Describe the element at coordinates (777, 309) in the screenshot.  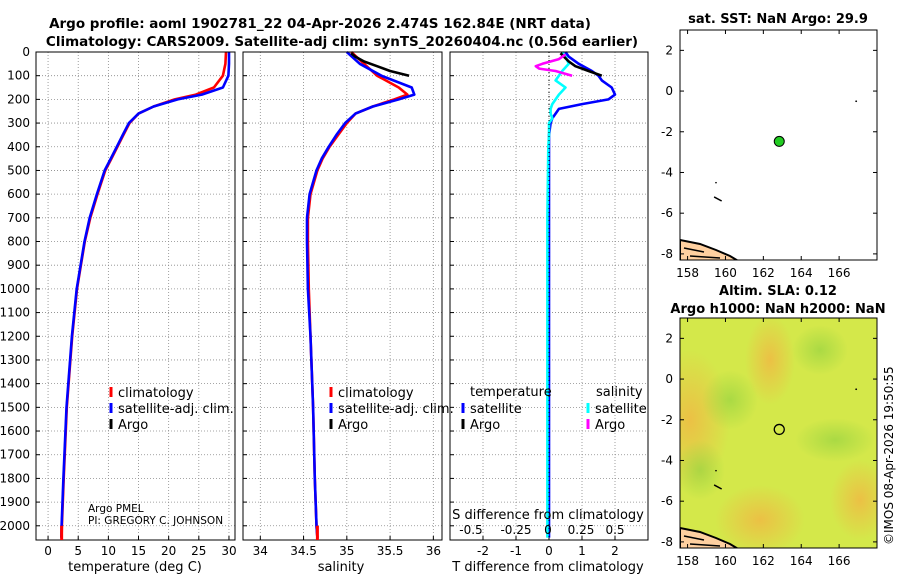
I see `sla-map-title-2: Argo h1000: NaN h2000: NaN` at that location.